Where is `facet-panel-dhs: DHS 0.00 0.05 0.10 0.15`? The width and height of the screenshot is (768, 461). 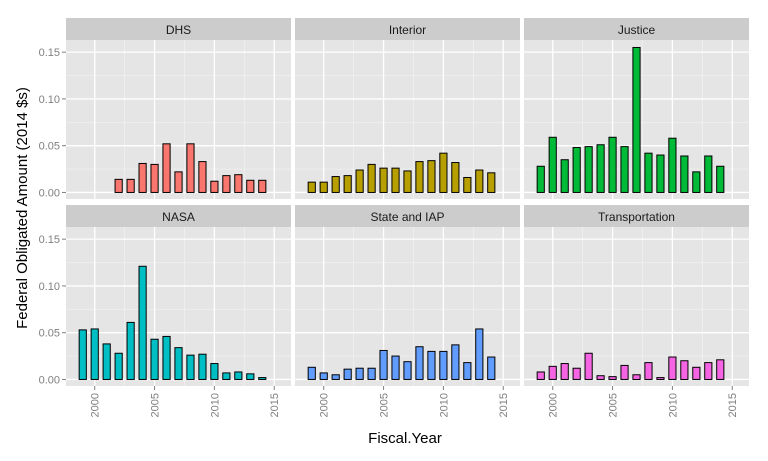
facet-panel-dhs: DHS 0.00 0.05 0.10 0.15 is located at coordinates (165, 108).